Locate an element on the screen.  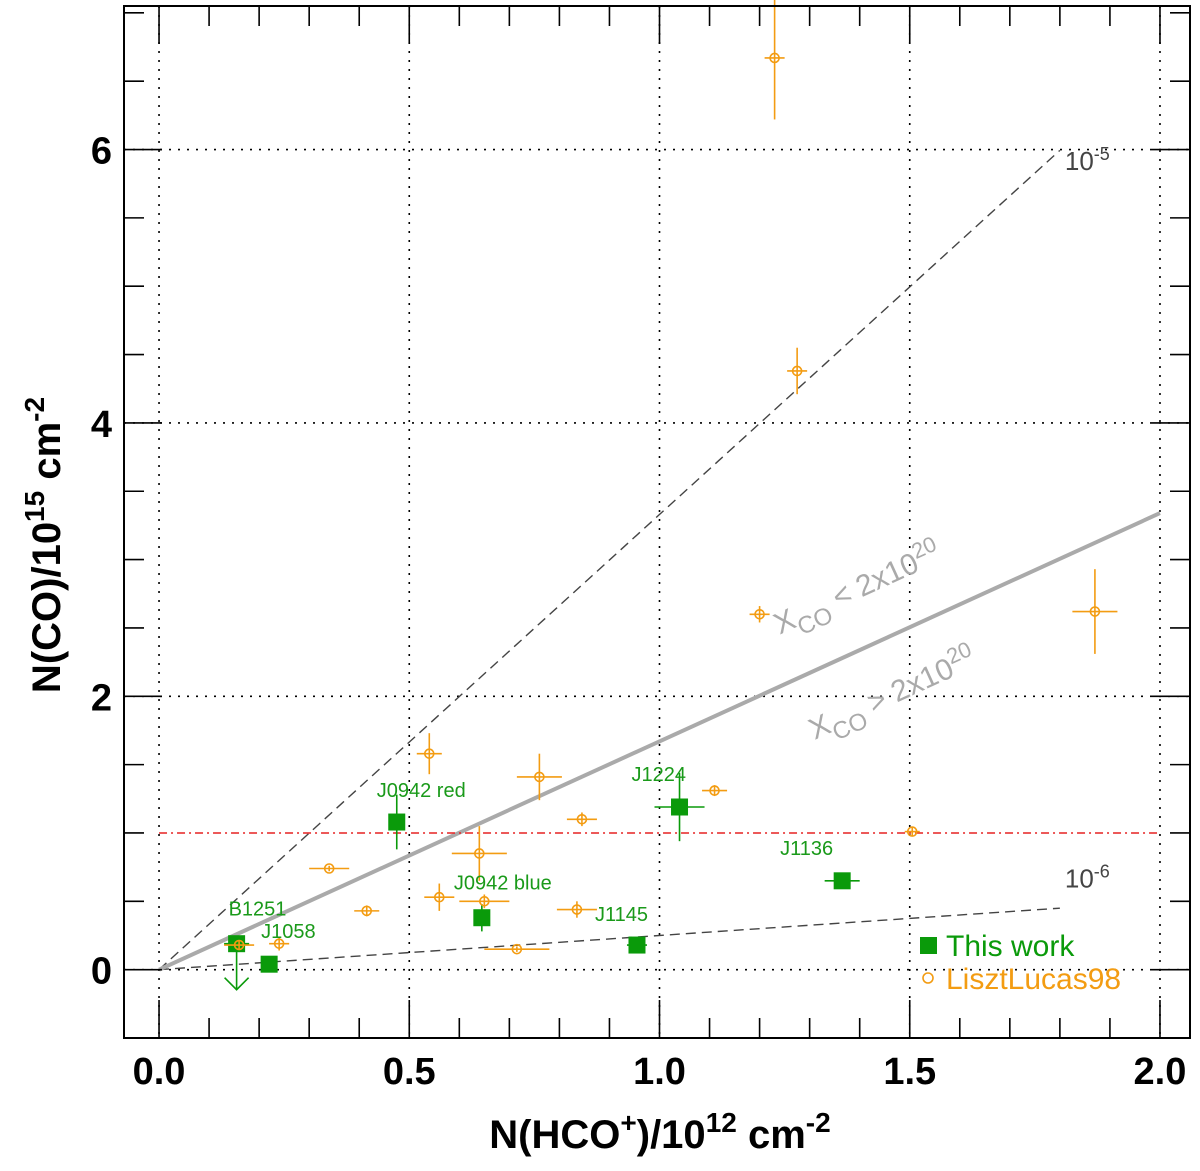
point-label: J1136 is located at coordinates (806, 849).